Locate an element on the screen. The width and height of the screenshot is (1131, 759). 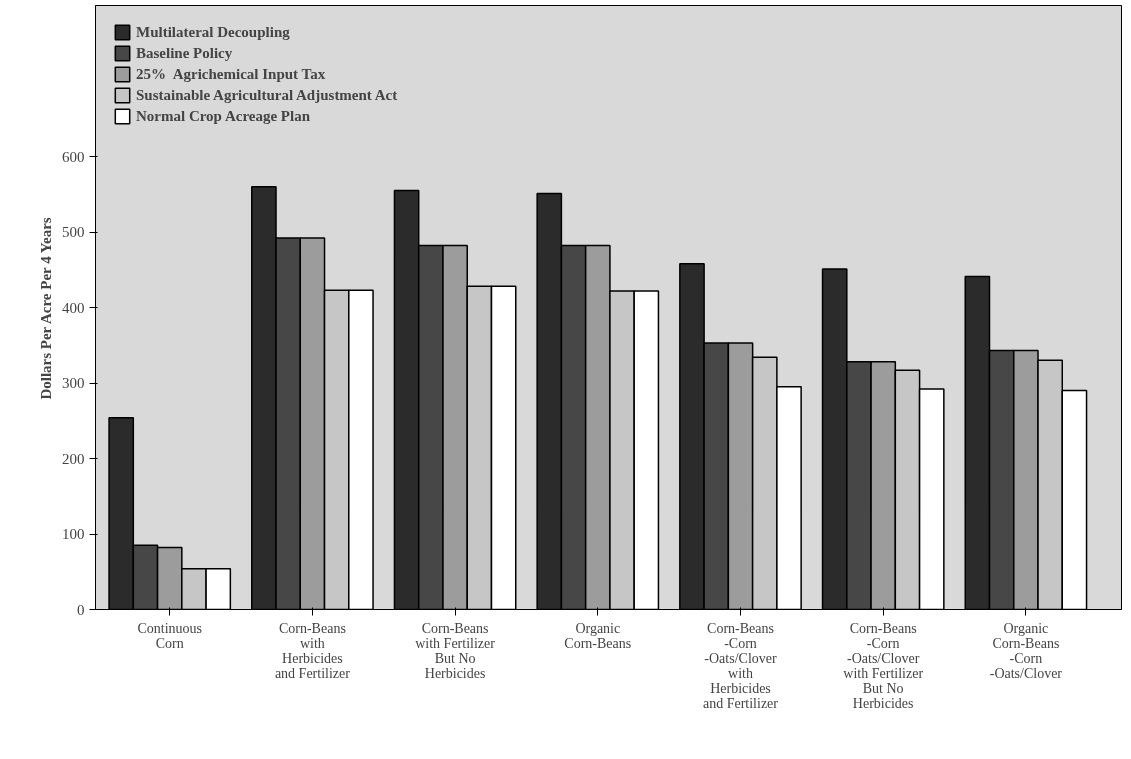
legend-label: Sustainable Agricultural Adjustment Act is located at coordinates (267, 95).